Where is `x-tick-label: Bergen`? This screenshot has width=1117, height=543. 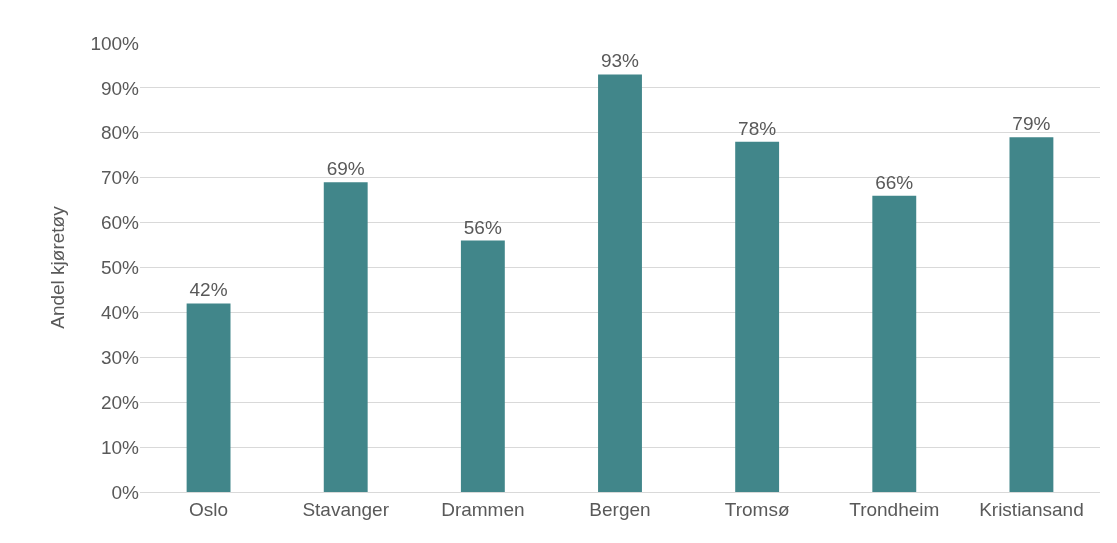
x-tick-label: Bergen is located at coordinates (620, 509).